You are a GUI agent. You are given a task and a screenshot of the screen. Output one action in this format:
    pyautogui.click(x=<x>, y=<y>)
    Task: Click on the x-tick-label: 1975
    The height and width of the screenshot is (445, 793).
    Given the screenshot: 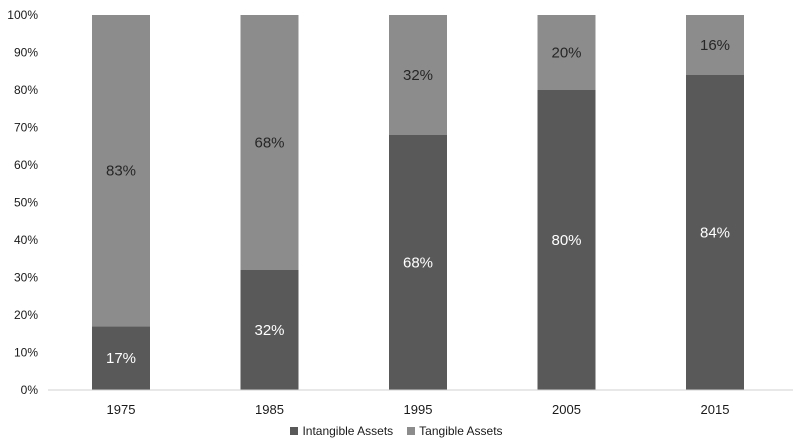 What is the action you would take?
    pyautogui.click(x=121, y=409)
    